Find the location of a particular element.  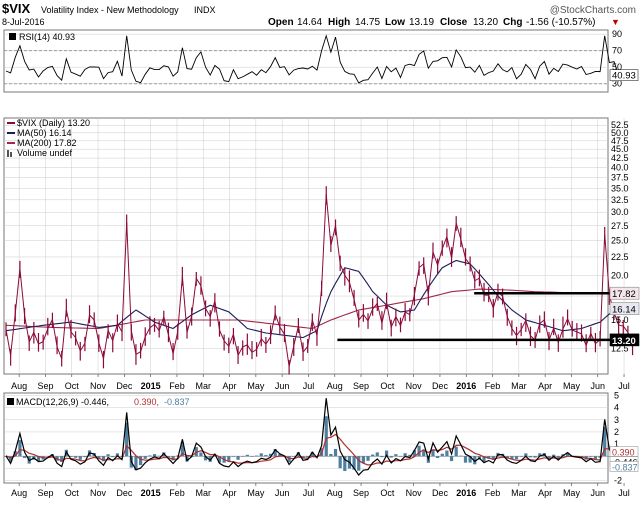

open-label: Open is located at coordinates (281, 22).